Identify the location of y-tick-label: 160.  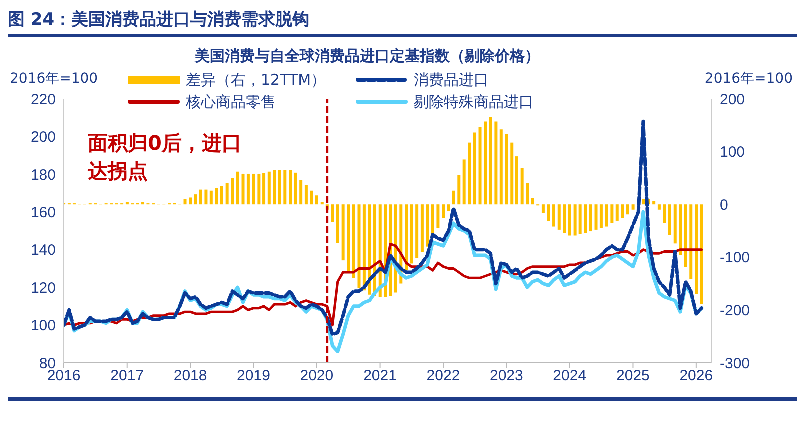
(43, 213).